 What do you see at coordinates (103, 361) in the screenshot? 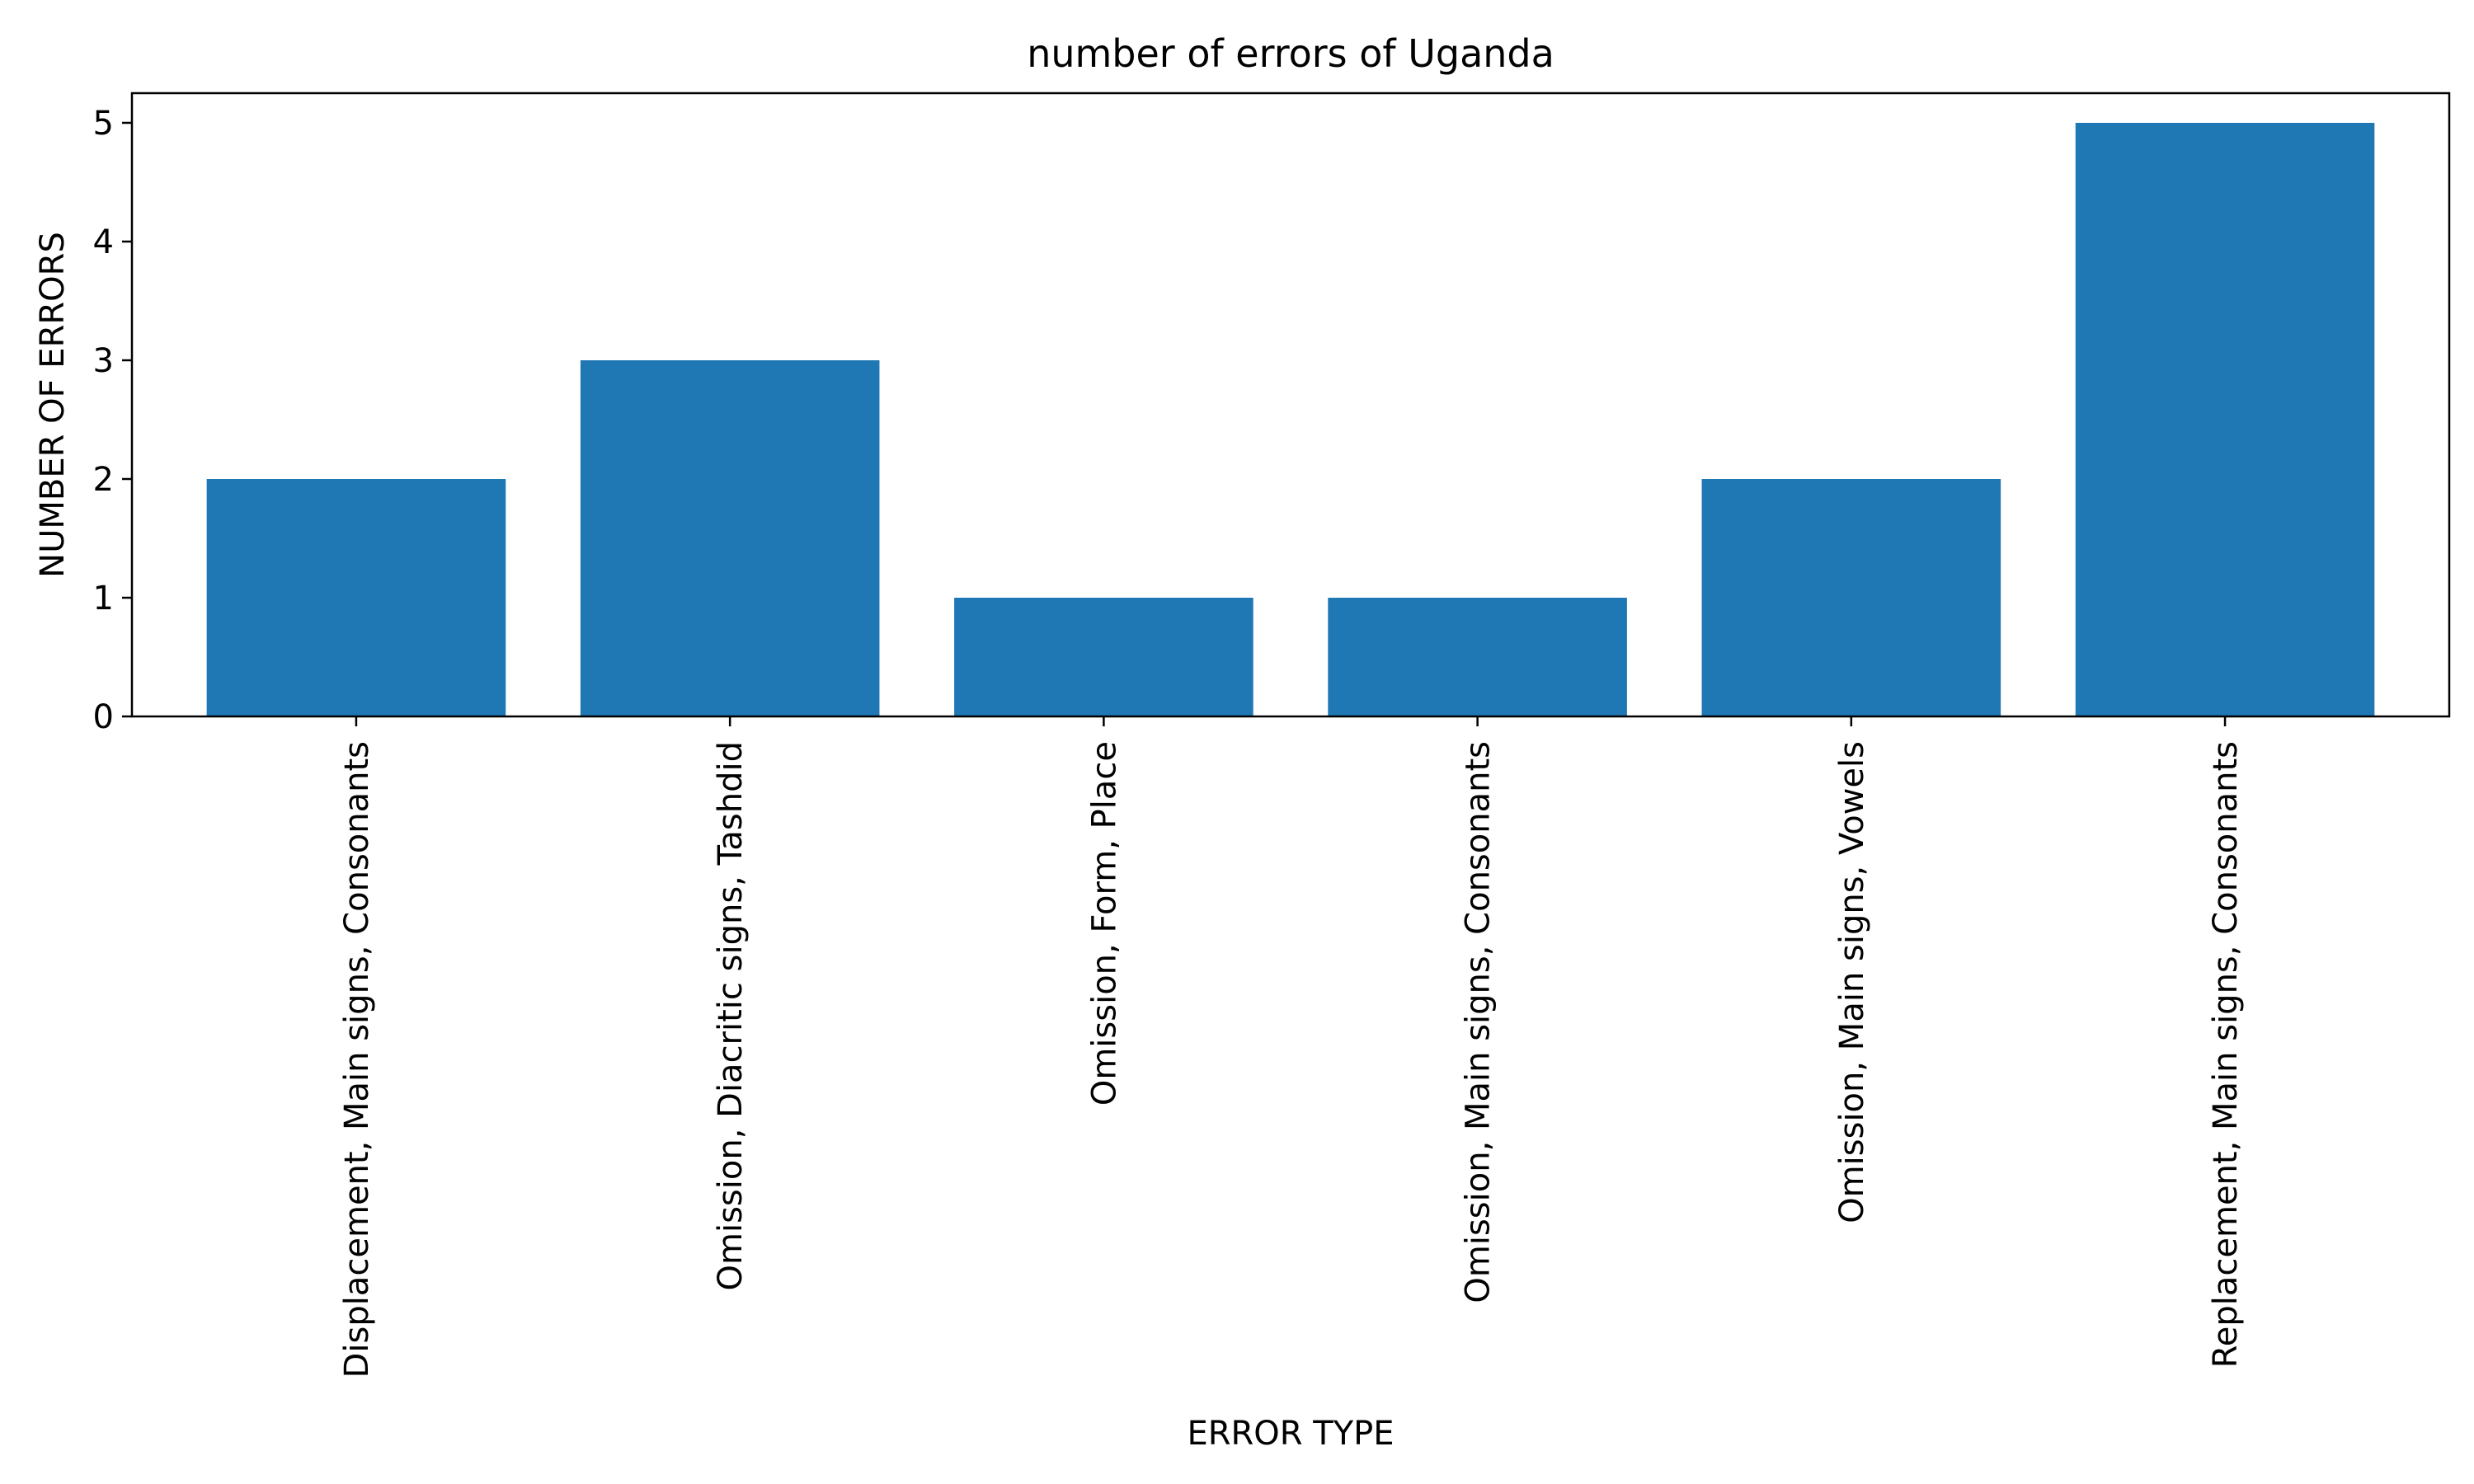
I see `y-tick-label: 3` at bounding box center [103, 361].